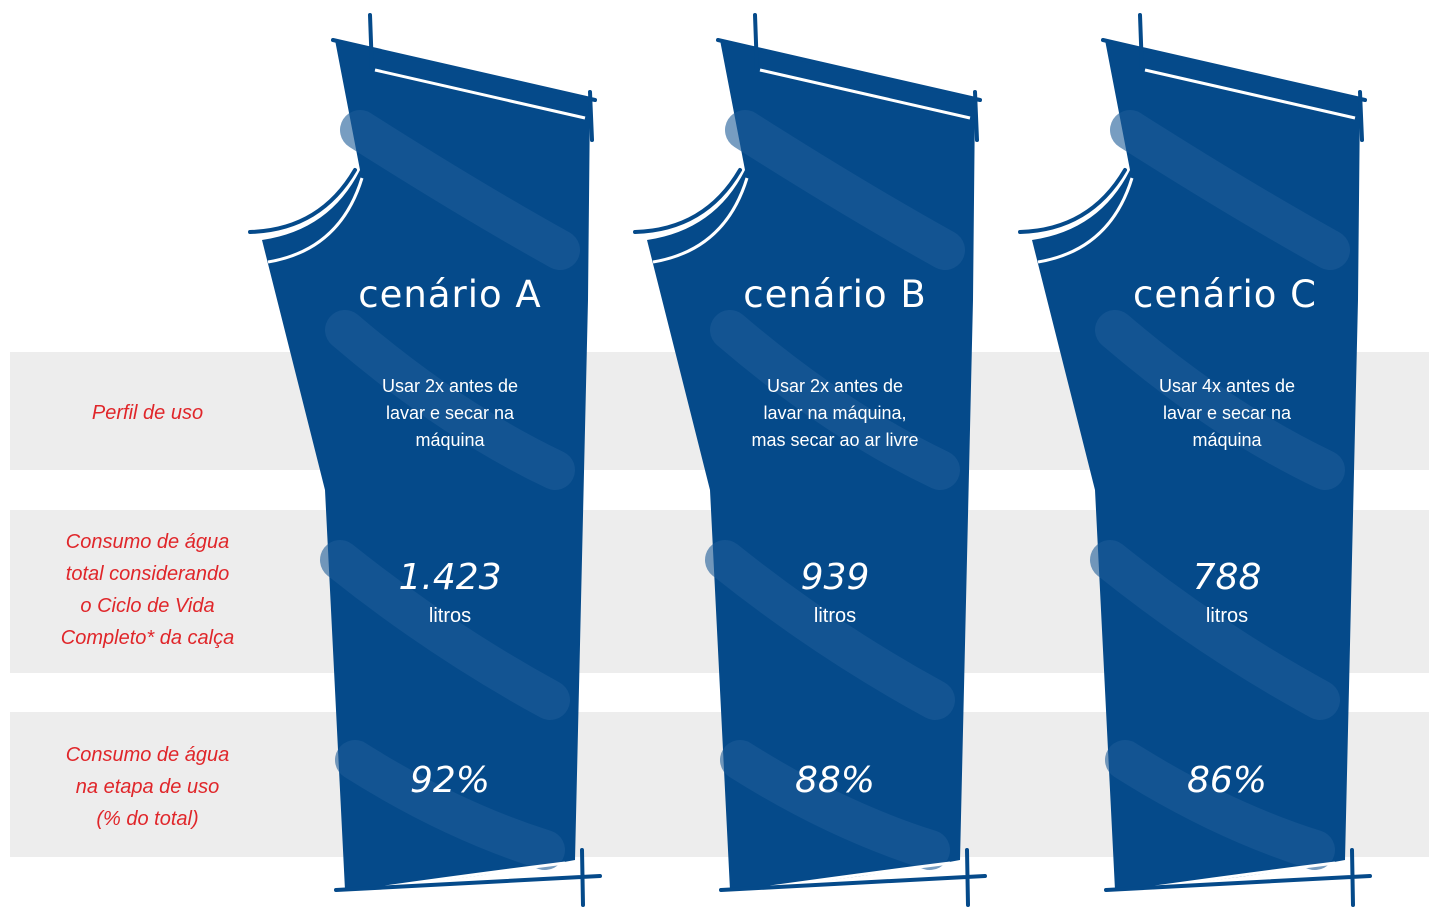 The image size is (1429, 913). Describe the element at coordinates (834, 780) in the screenshot. I see `use-percentage: 88%` at that location.